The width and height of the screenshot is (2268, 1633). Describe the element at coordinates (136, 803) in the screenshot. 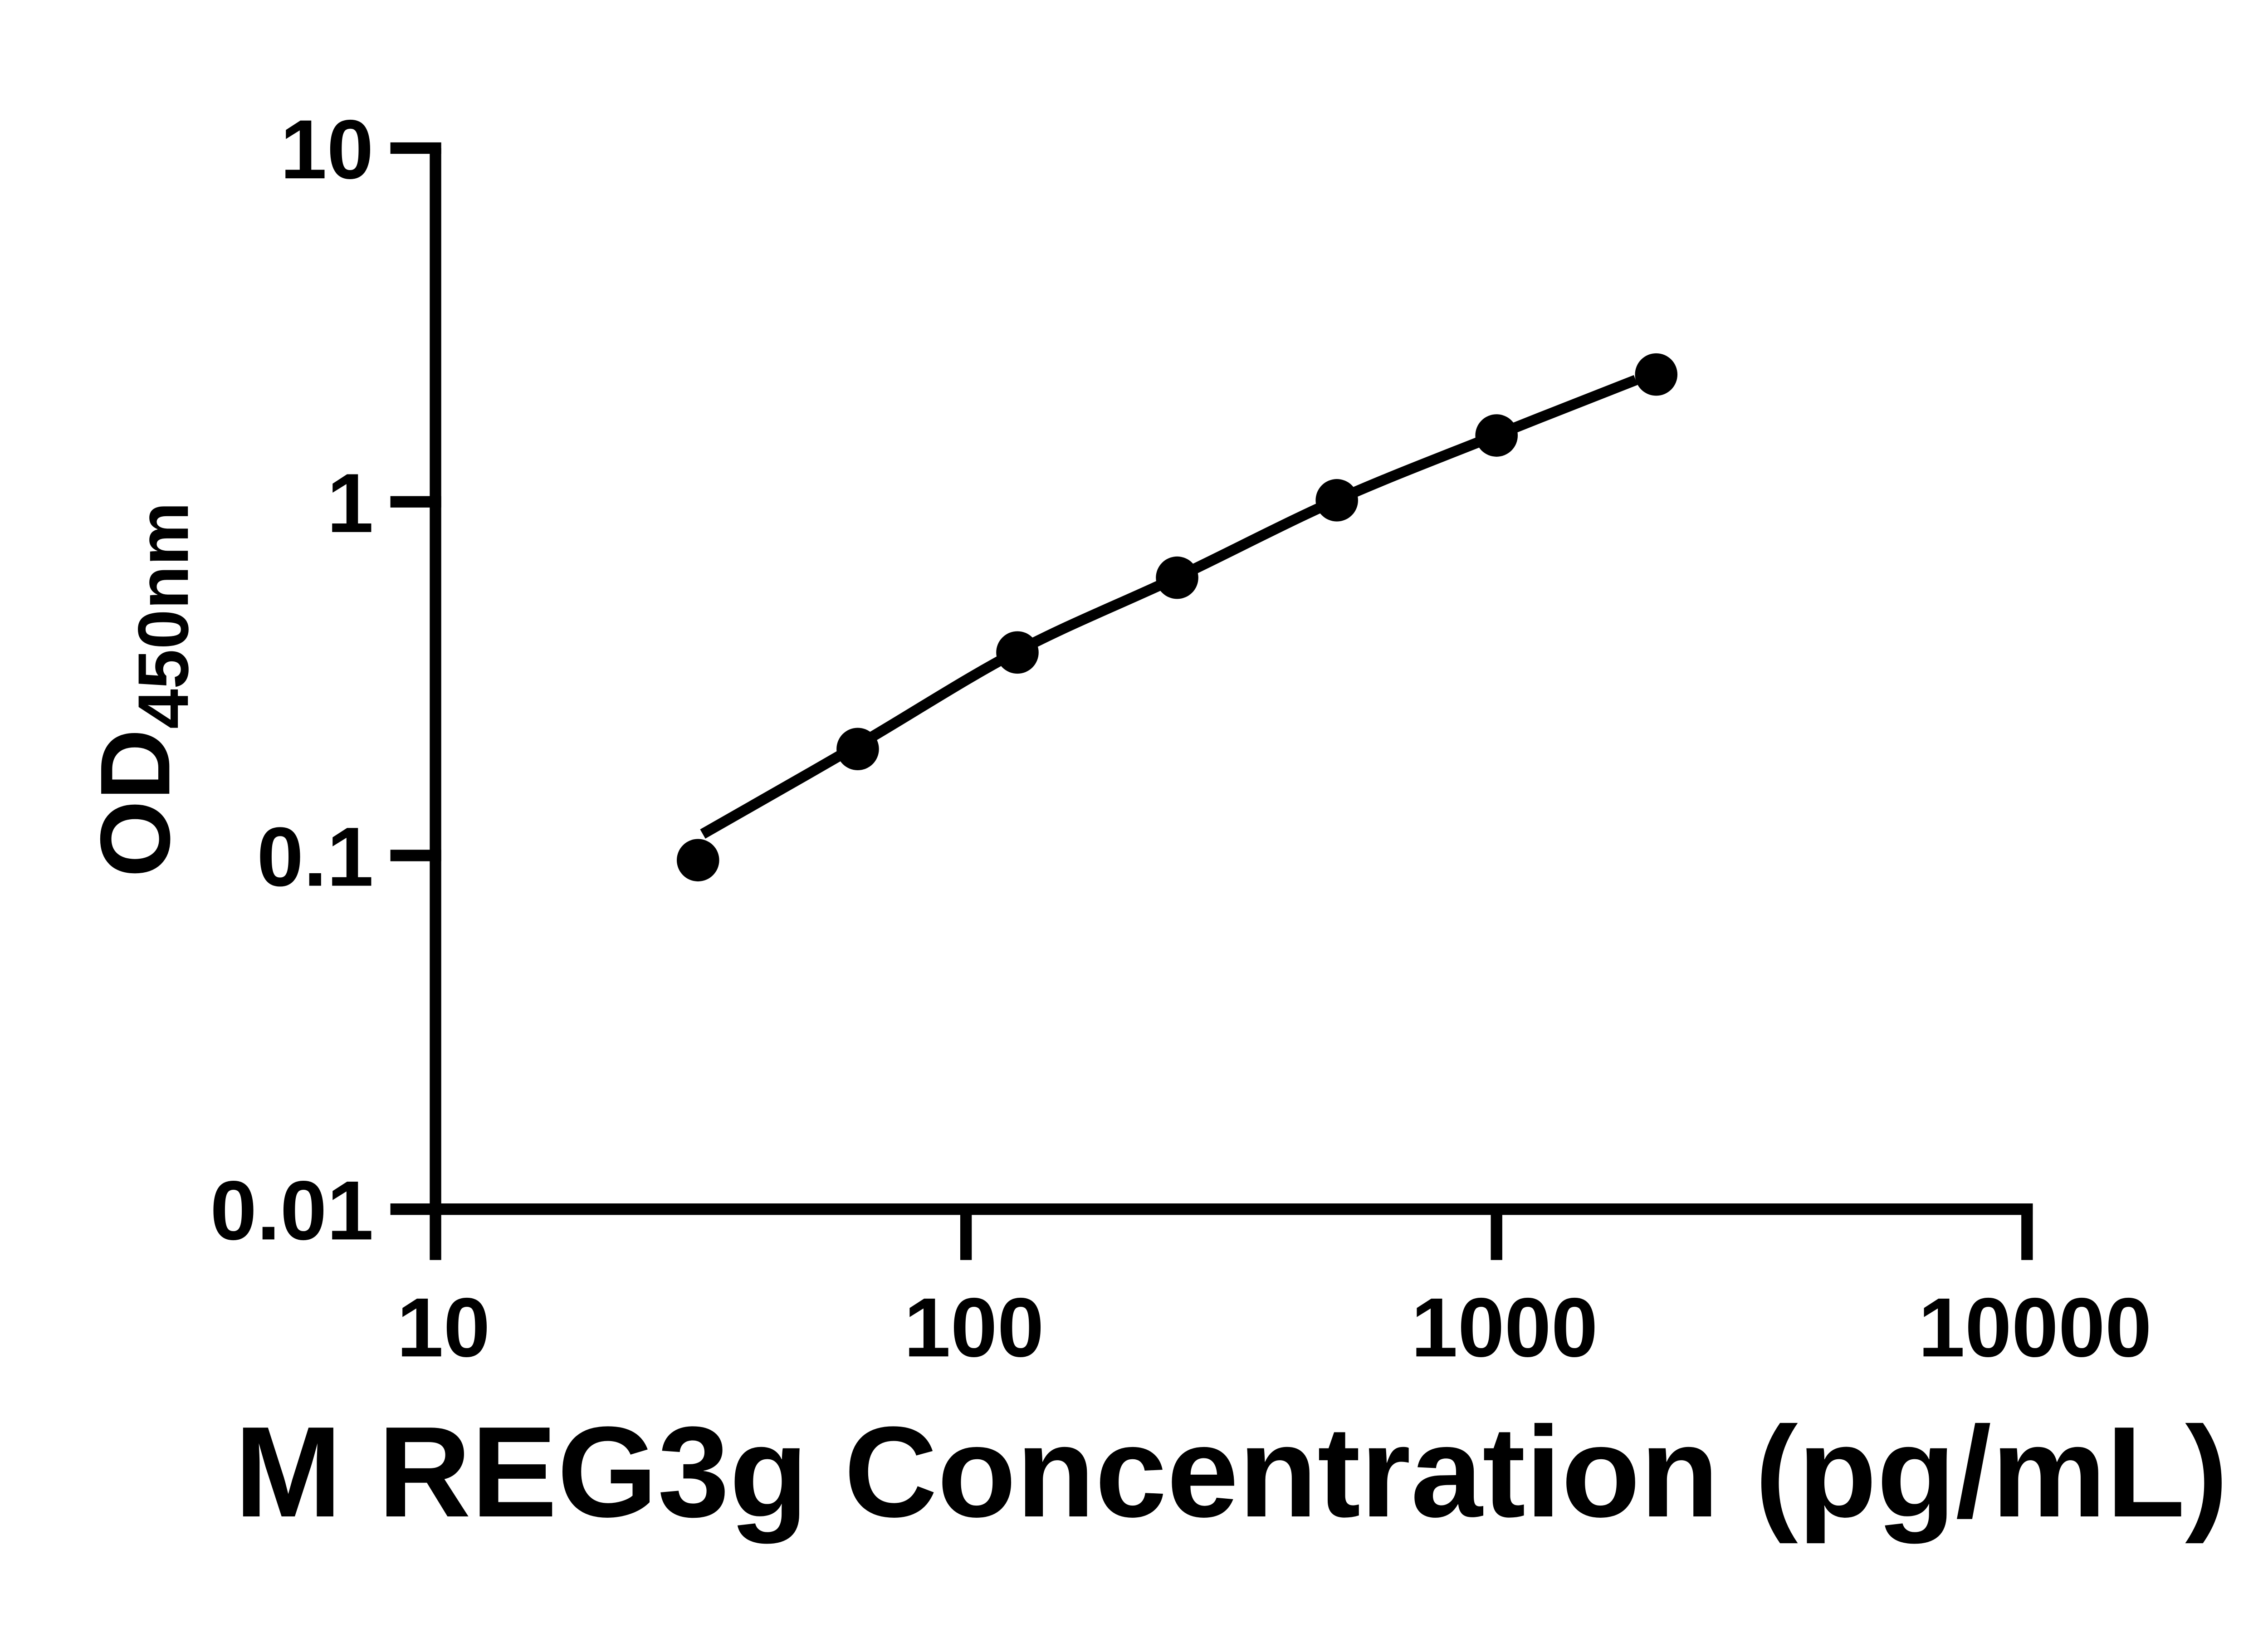

I see `y-axis-title-main: OD` at that location.